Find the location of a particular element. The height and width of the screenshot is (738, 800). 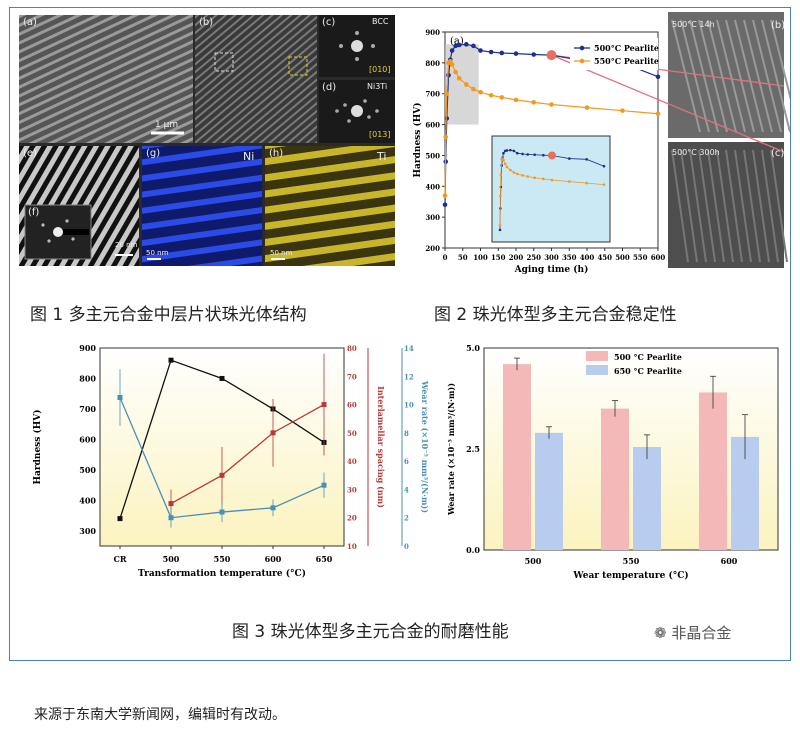

fig3b-legend-label: 500 °C Pearlite is located at coordinates (648, 357).